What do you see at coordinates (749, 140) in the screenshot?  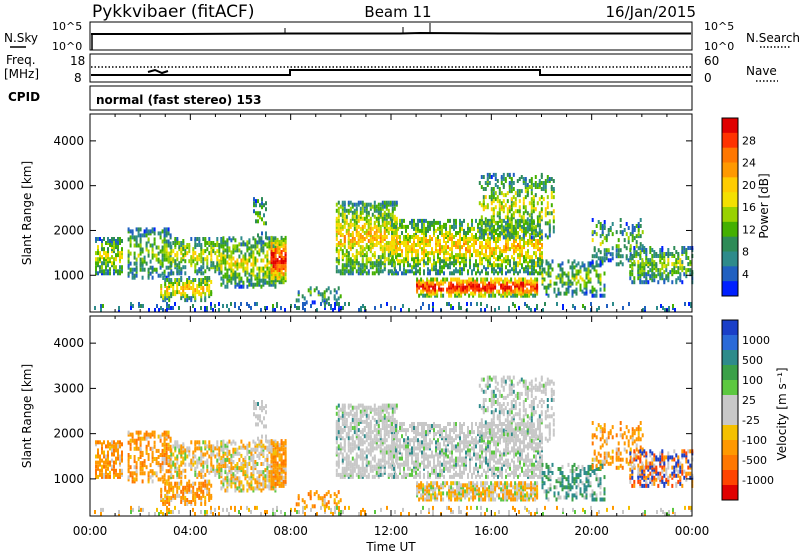 I see `power-colorbar-tick: 28` at bounding box center [749, 140].